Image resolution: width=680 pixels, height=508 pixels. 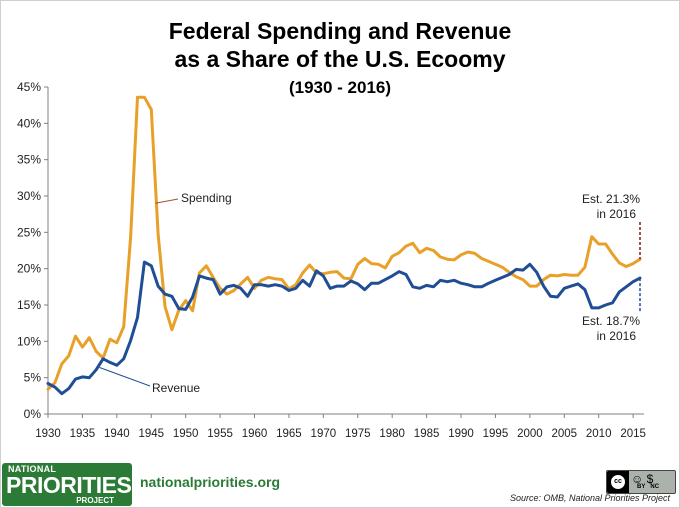 What do you see at coordinates (648, 487) in the screenshot?
I see `cc-labels: BY NC` at bounding box center [648, 487].